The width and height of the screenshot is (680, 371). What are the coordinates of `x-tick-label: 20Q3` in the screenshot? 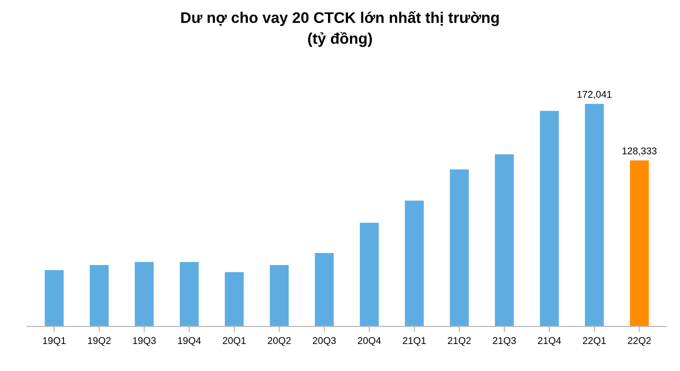 It's located at (324, 341).